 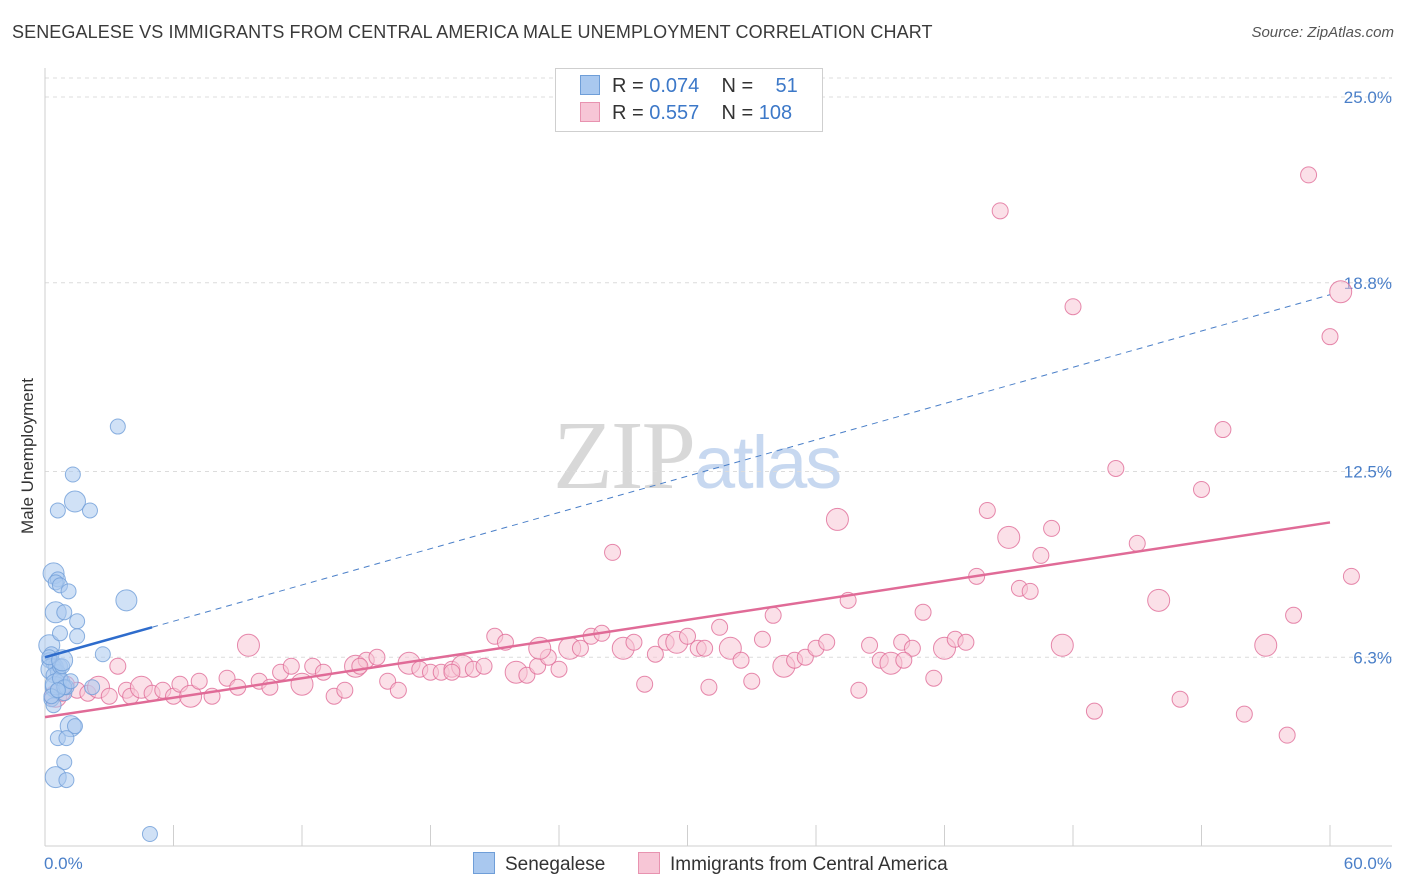 What do you see at coordinates (786, 86) in the screenshot?
I see `legend-n-value-senegalese: 51` at bounding box center [786, 86].